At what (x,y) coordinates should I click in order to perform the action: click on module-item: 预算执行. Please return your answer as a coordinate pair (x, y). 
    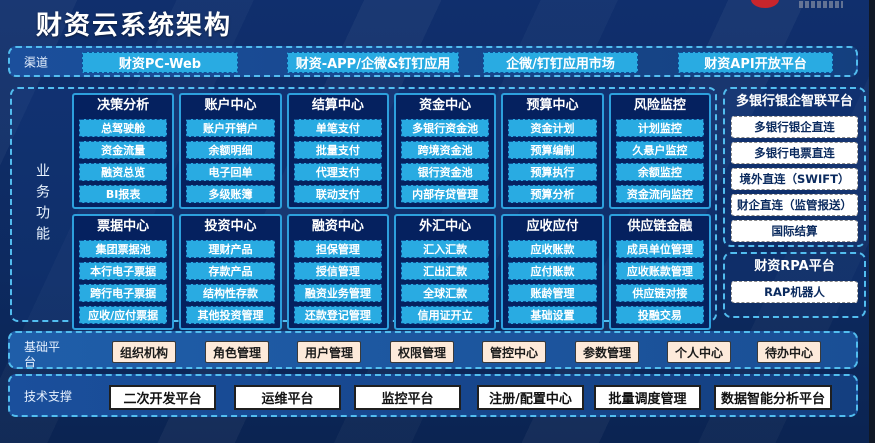
    Looking at the image, I should click on (552, 172).